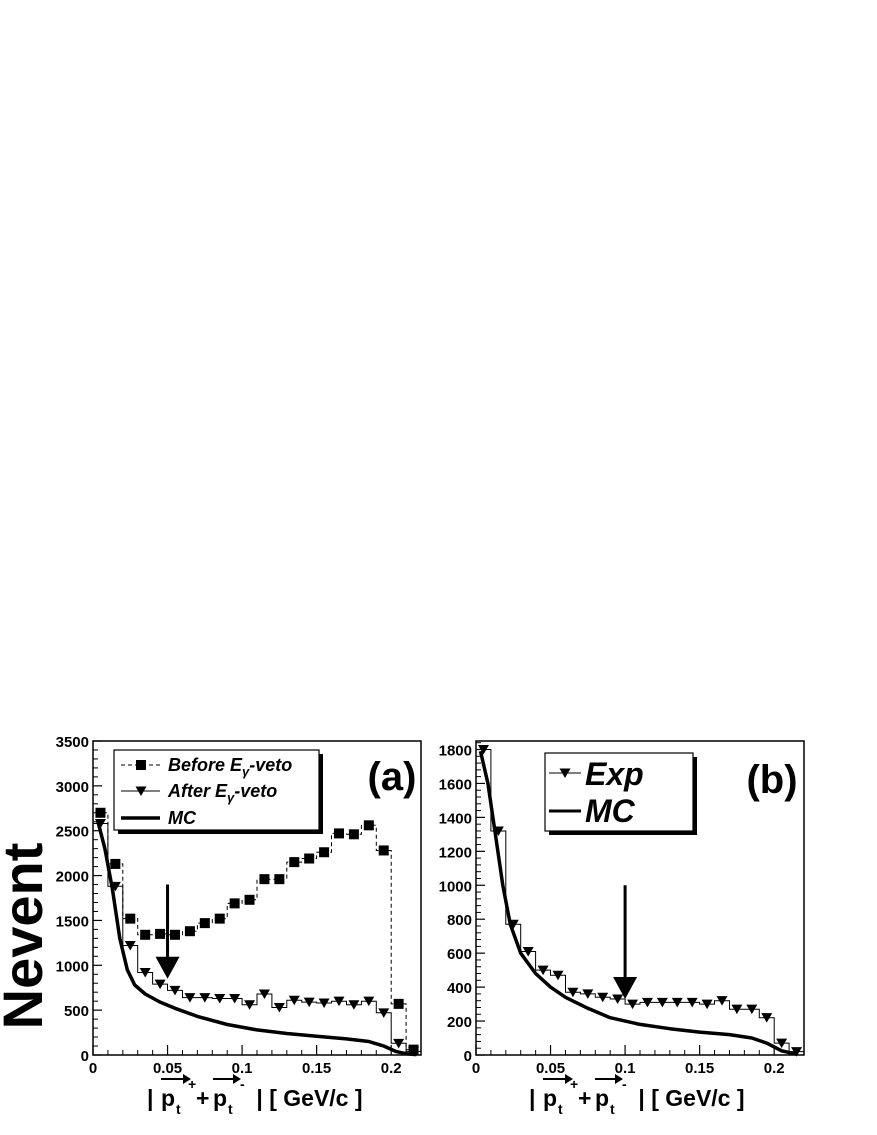  I want to click on x-tick-label-a: 0.1, so click(242, 1068).